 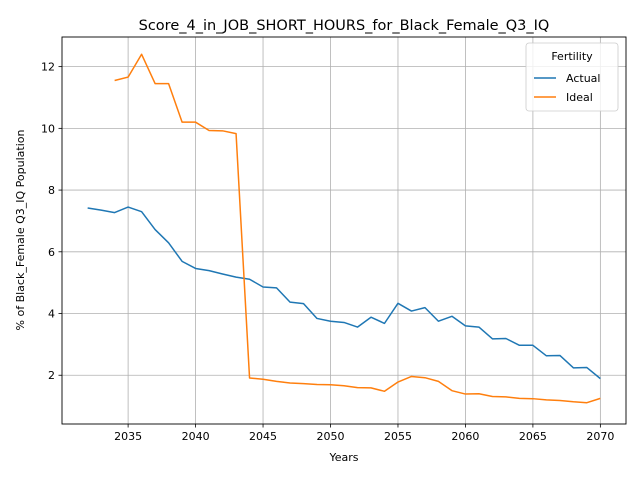 I want to click on x-tick-label: 2055, so click(x=398, y=436).